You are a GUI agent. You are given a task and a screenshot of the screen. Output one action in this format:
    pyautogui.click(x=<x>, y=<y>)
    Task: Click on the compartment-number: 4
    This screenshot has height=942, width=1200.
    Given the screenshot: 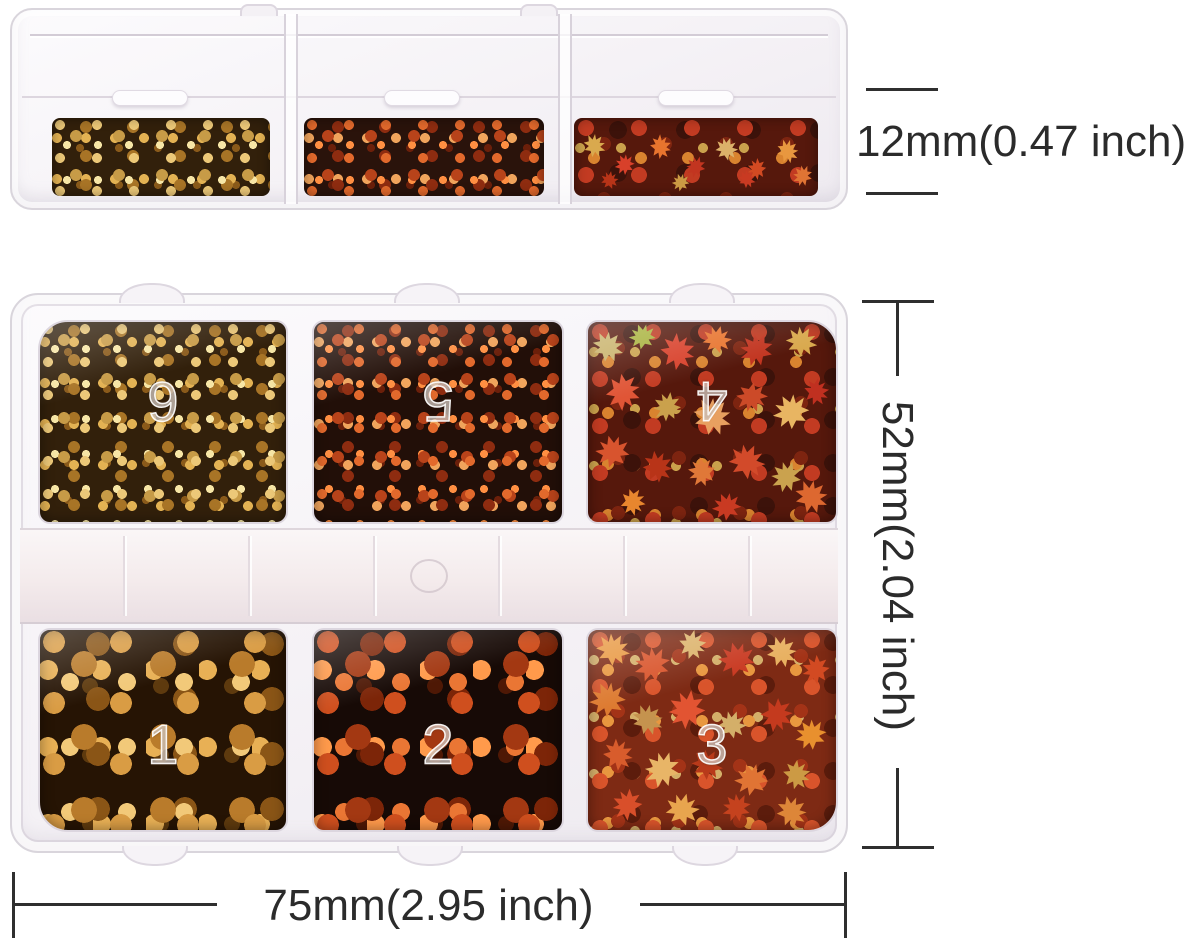 What is the action you would take?
    pyautogui.click(x=712, y=402)
    